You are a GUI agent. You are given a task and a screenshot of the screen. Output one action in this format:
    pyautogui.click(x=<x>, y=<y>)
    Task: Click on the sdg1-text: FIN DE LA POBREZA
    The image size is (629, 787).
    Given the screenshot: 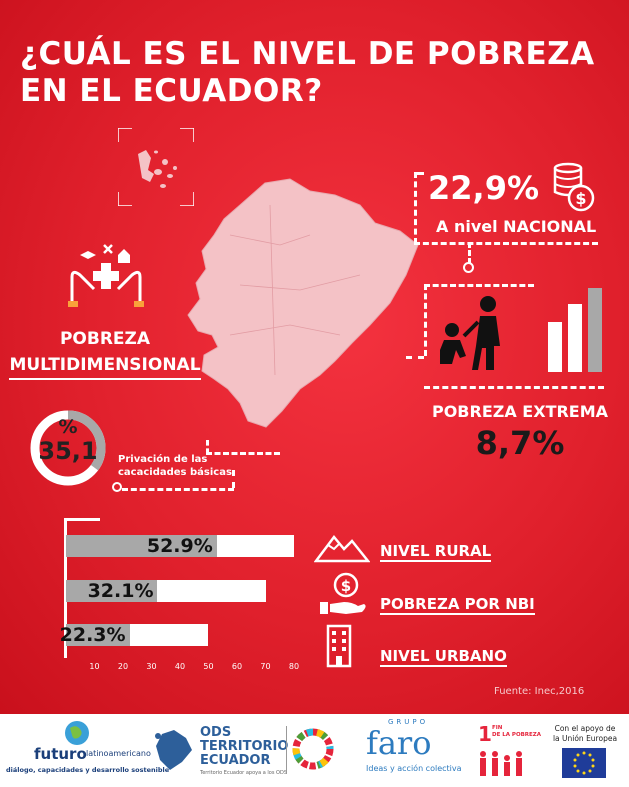 What is the action you would take?
    pyautogui.click(x=517, y=731)
    